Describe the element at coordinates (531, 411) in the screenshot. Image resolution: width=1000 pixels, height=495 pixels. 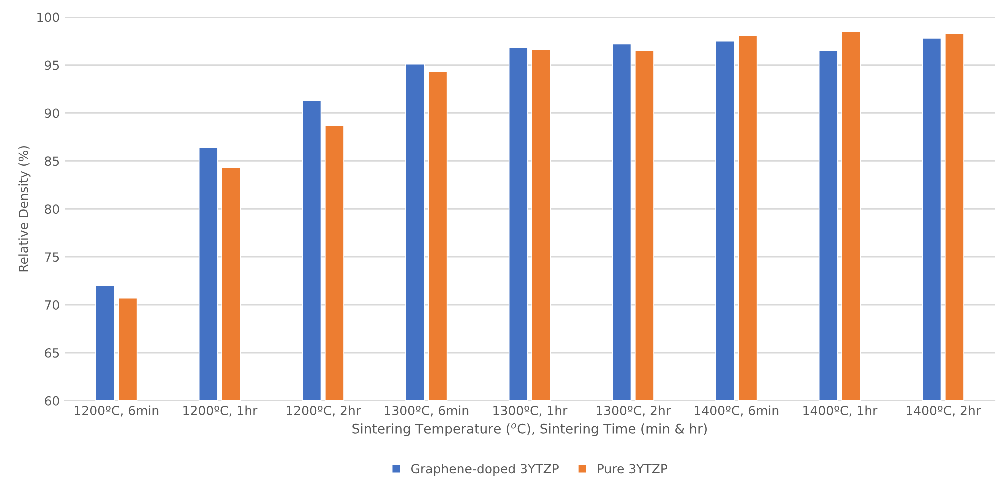
I see `x-tick-label: 1300ºC, 1hr` at that location.